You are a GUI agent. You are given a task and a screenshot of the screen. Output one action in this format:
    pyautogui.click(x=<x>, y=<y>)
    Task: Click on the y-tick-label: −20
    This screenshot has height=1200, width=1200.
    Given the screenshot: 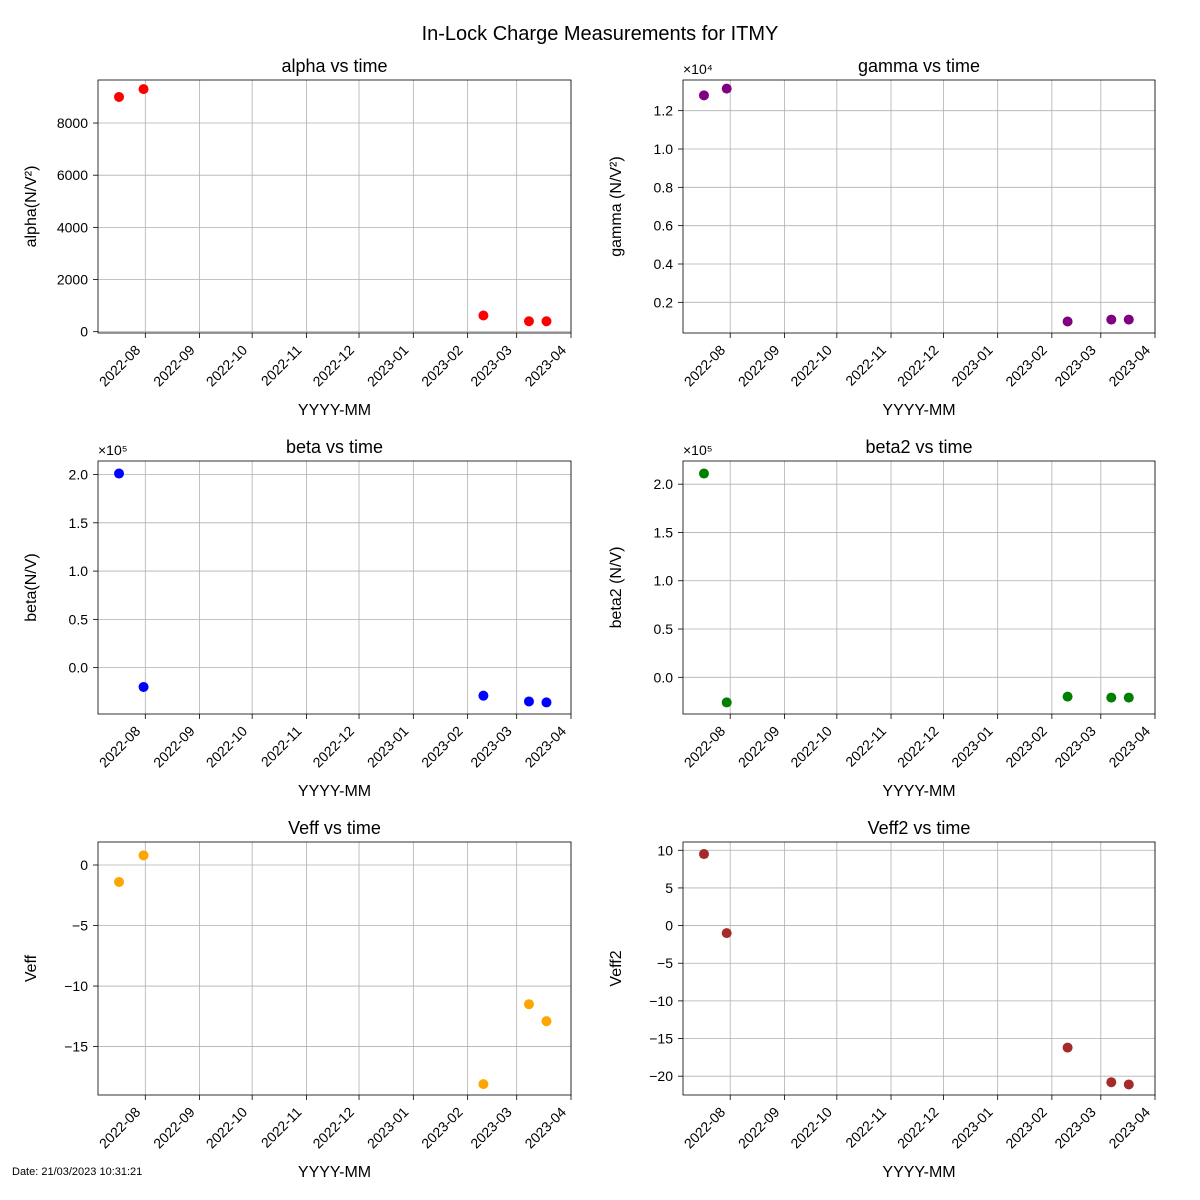 What is the action you would take?
    pyautogui.click(x=661, y=1076)
    